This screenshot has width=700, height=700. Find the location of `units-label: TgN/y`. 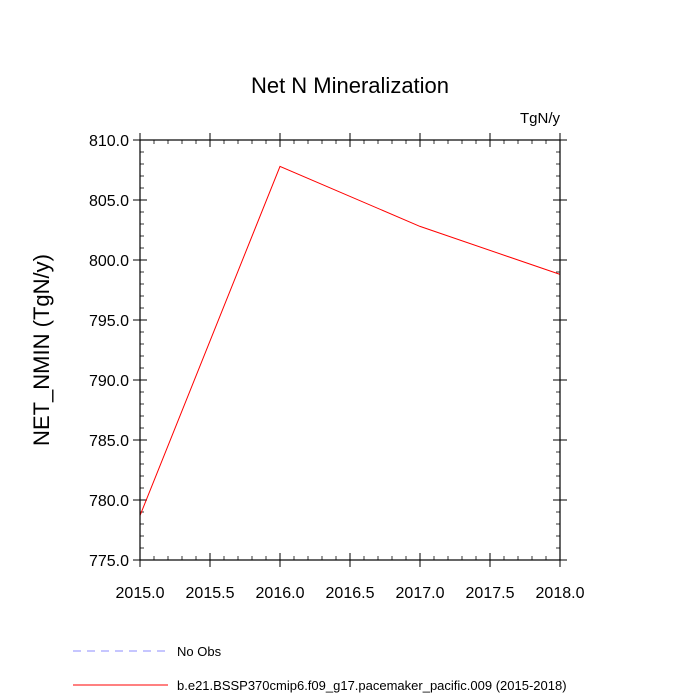

units-label: TgN/y is located at coordinates (540, 118).